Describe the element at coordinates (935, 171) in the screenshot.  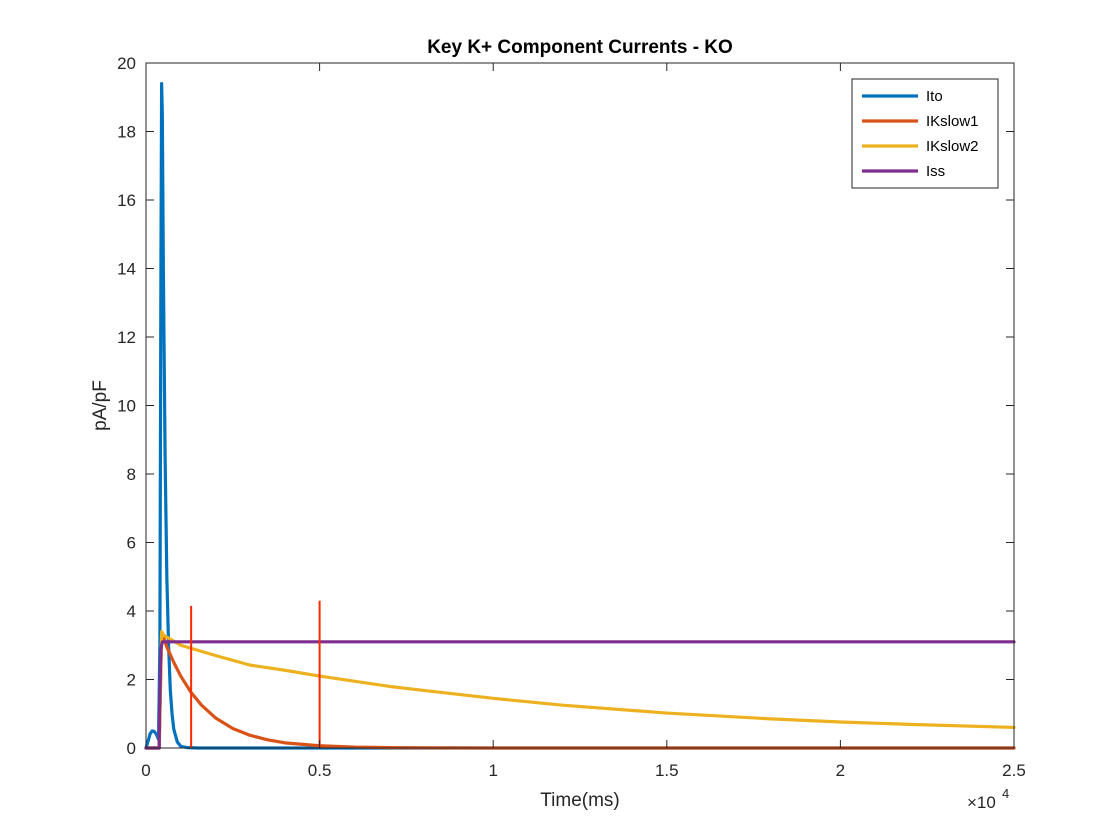
I see `legend-label-iss: Iss` at that location.